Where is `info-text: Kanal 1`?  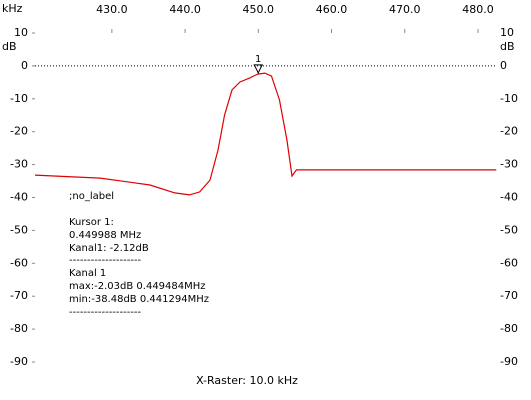 info-text: Kanal 1 is located at coordinates (87, 273).